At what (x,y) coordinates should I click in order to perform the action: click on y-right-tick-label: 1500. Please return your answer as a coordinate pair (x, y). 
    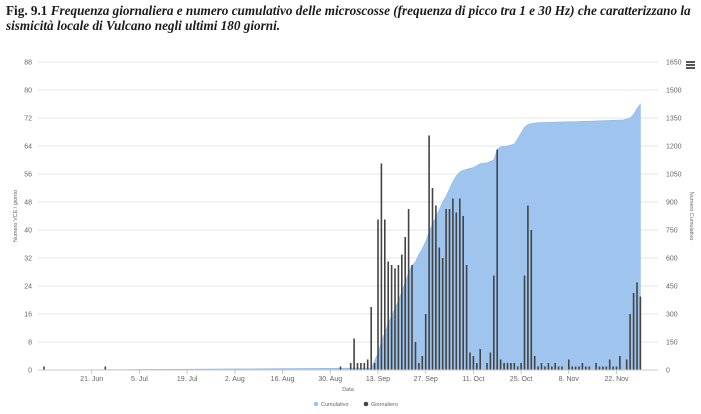
    Looking at the image, I should click on (674, 91).